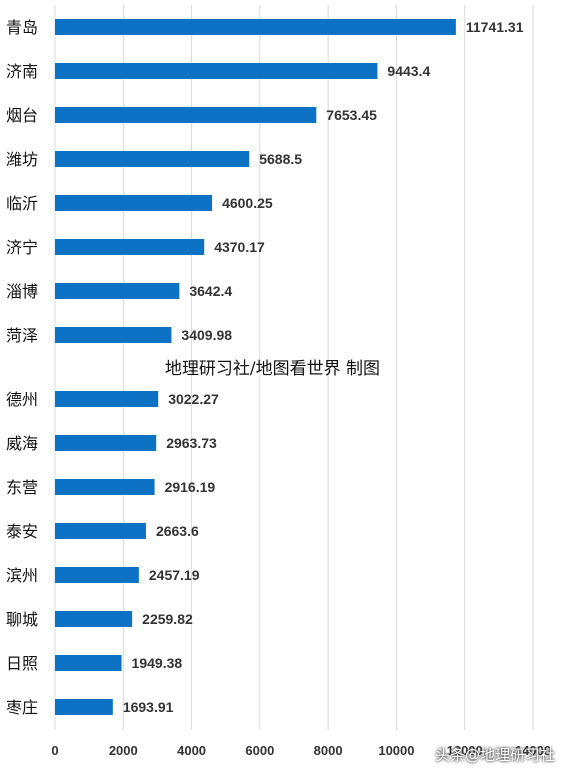 The height and width of the screenshot is (777, 565). Describe the element at coordinates (22, 619) in the screenshot. I see `category-label: 聊城` at that location.